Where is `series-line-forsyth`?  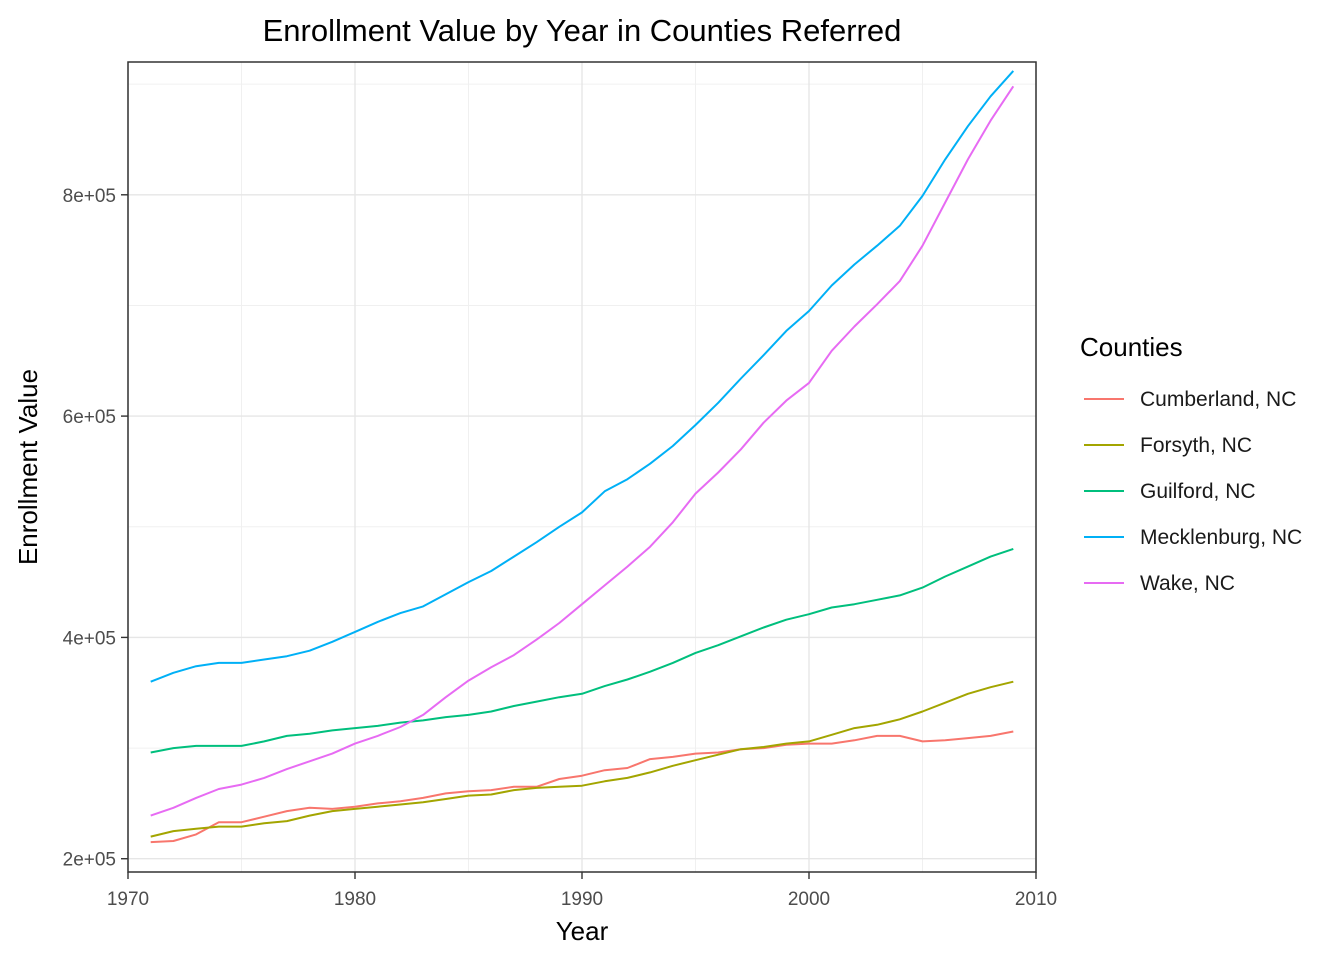
series-line-forsyth is located at coordinates (582, 759).